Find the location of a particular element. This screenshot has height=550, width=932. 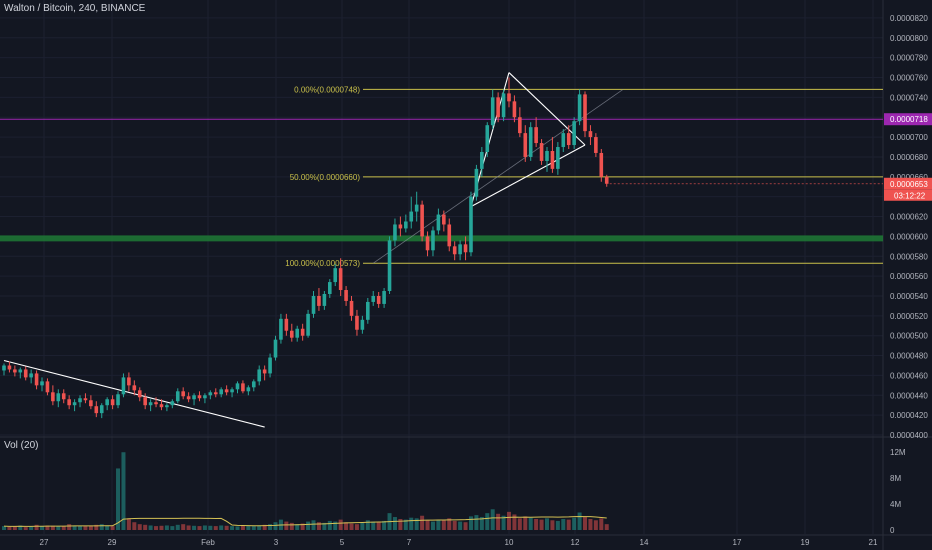

price-tick-label: 0.0000620 is located at coordinates (909, 217).